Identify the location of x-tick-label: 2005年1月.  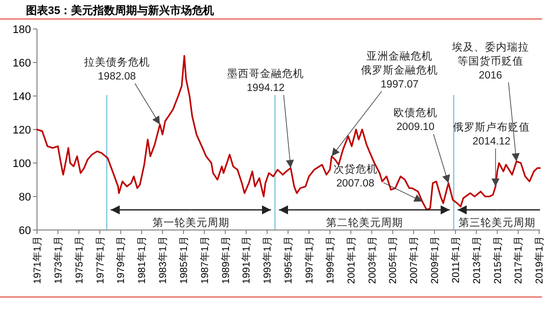
(393, 260).